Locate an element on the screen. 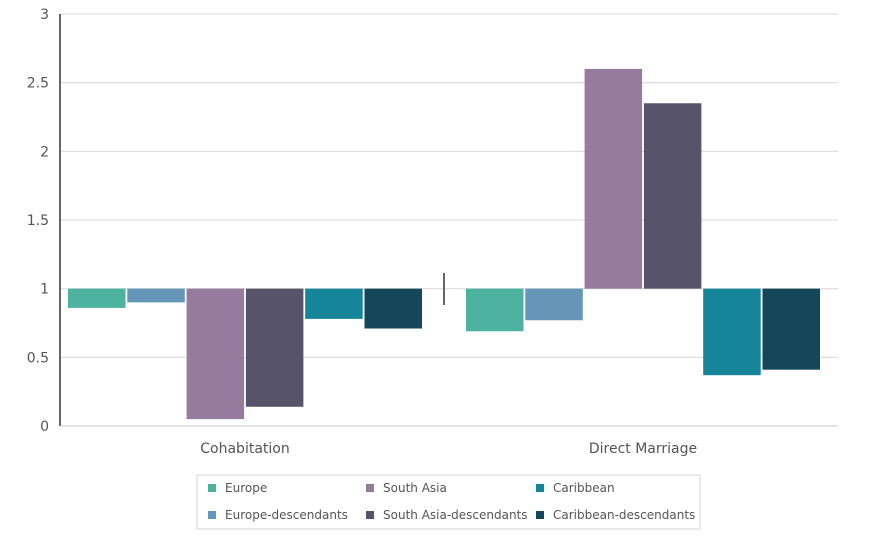 The width and height of the screenshot is (880, 551). legend-label: South Asia-descendants is located at coordinates (455, 515).